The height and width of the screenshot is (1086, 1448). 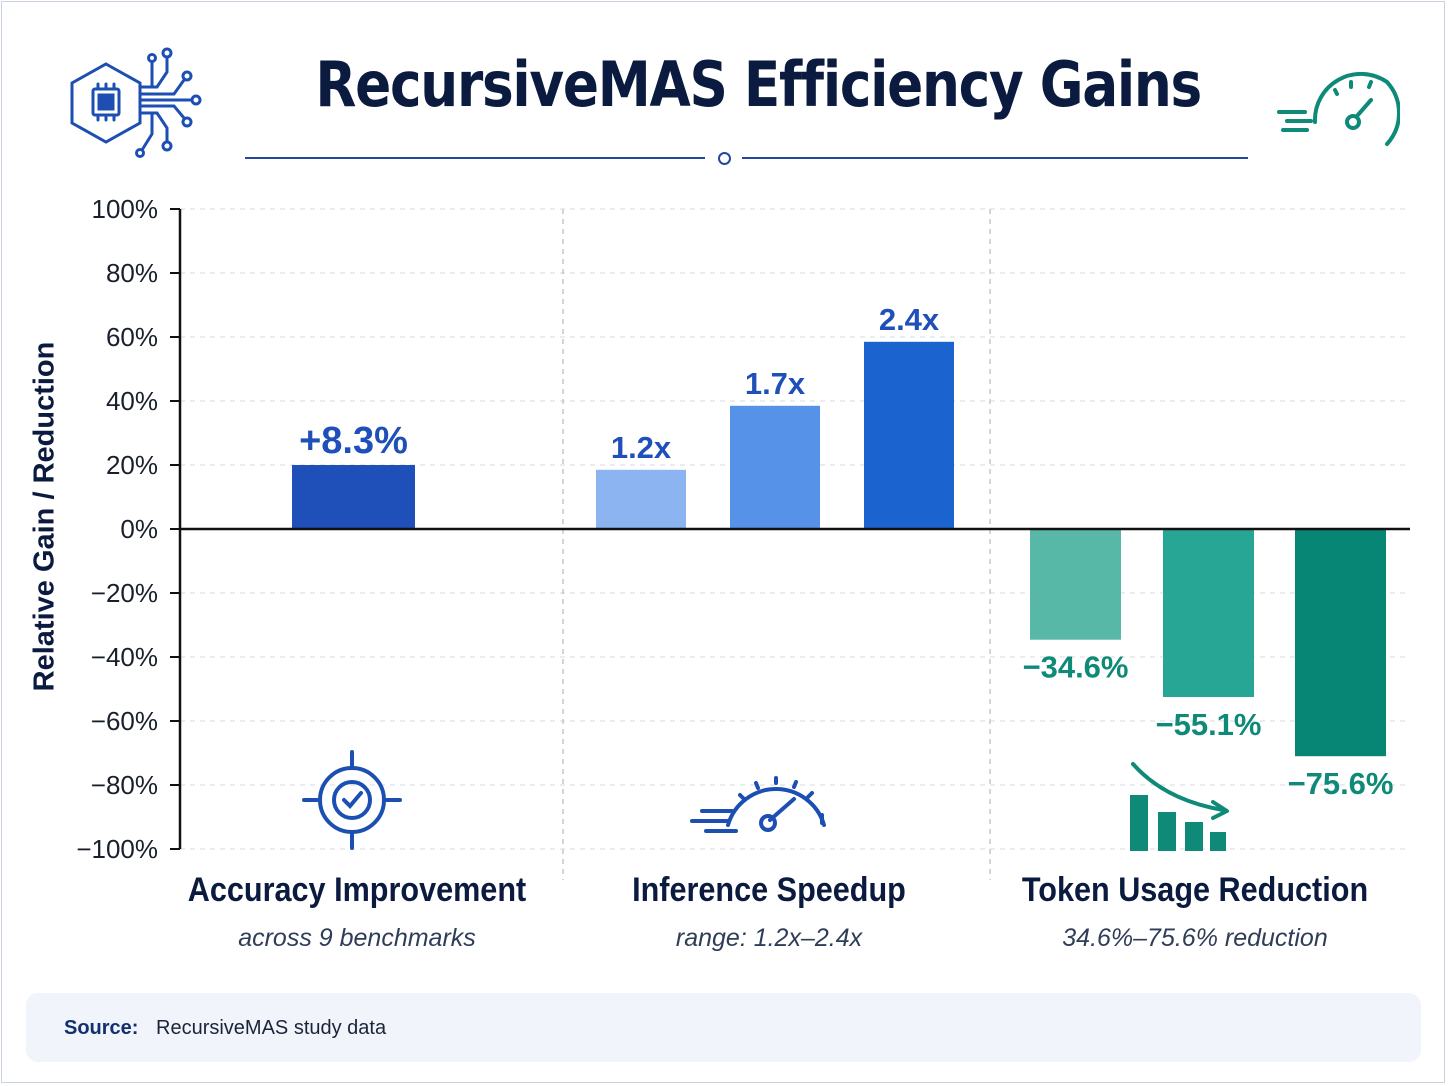 I want to click on category-name: Token Usage Reduction, so click(x=1195, y=890).